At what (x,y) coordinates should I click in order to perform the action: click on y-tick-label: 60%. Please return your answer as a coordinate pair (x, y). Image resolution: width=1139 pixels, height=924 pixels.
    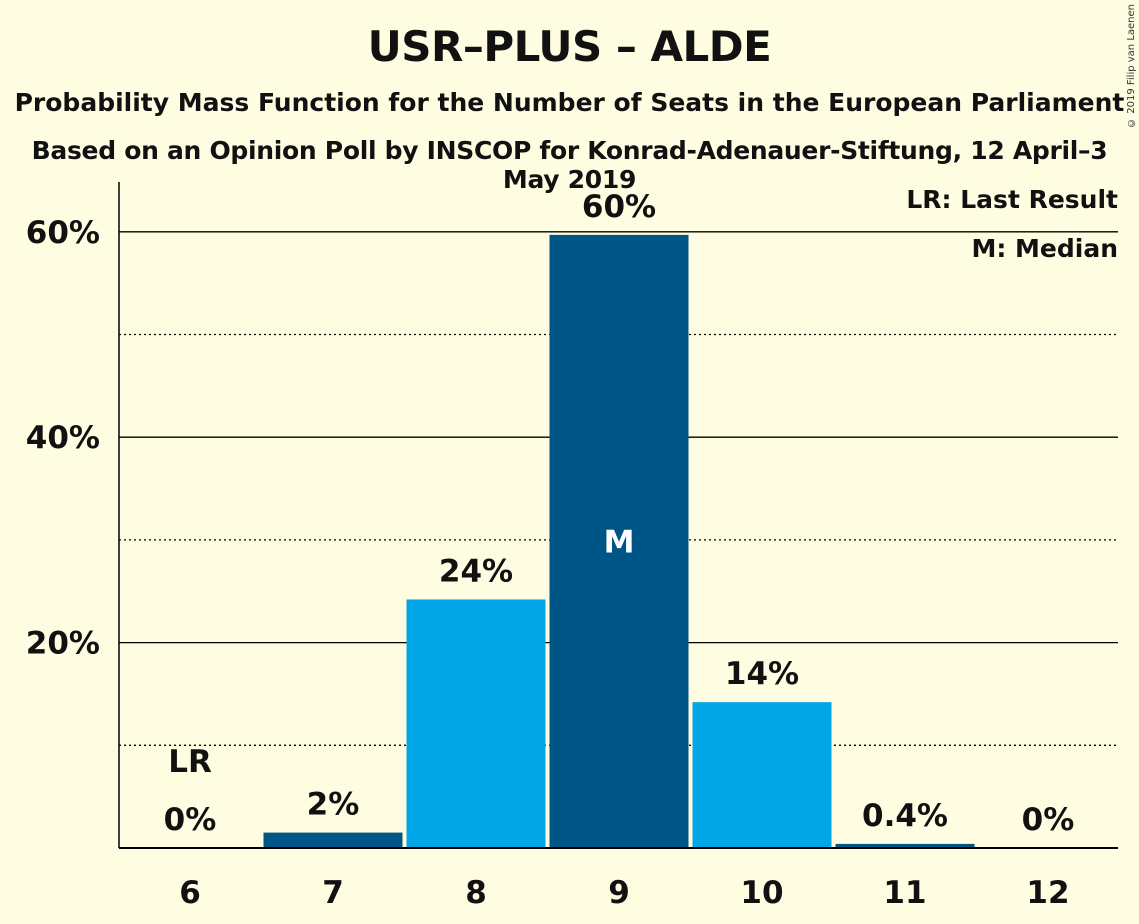
    Looking at the image, I should click on (63, 233).